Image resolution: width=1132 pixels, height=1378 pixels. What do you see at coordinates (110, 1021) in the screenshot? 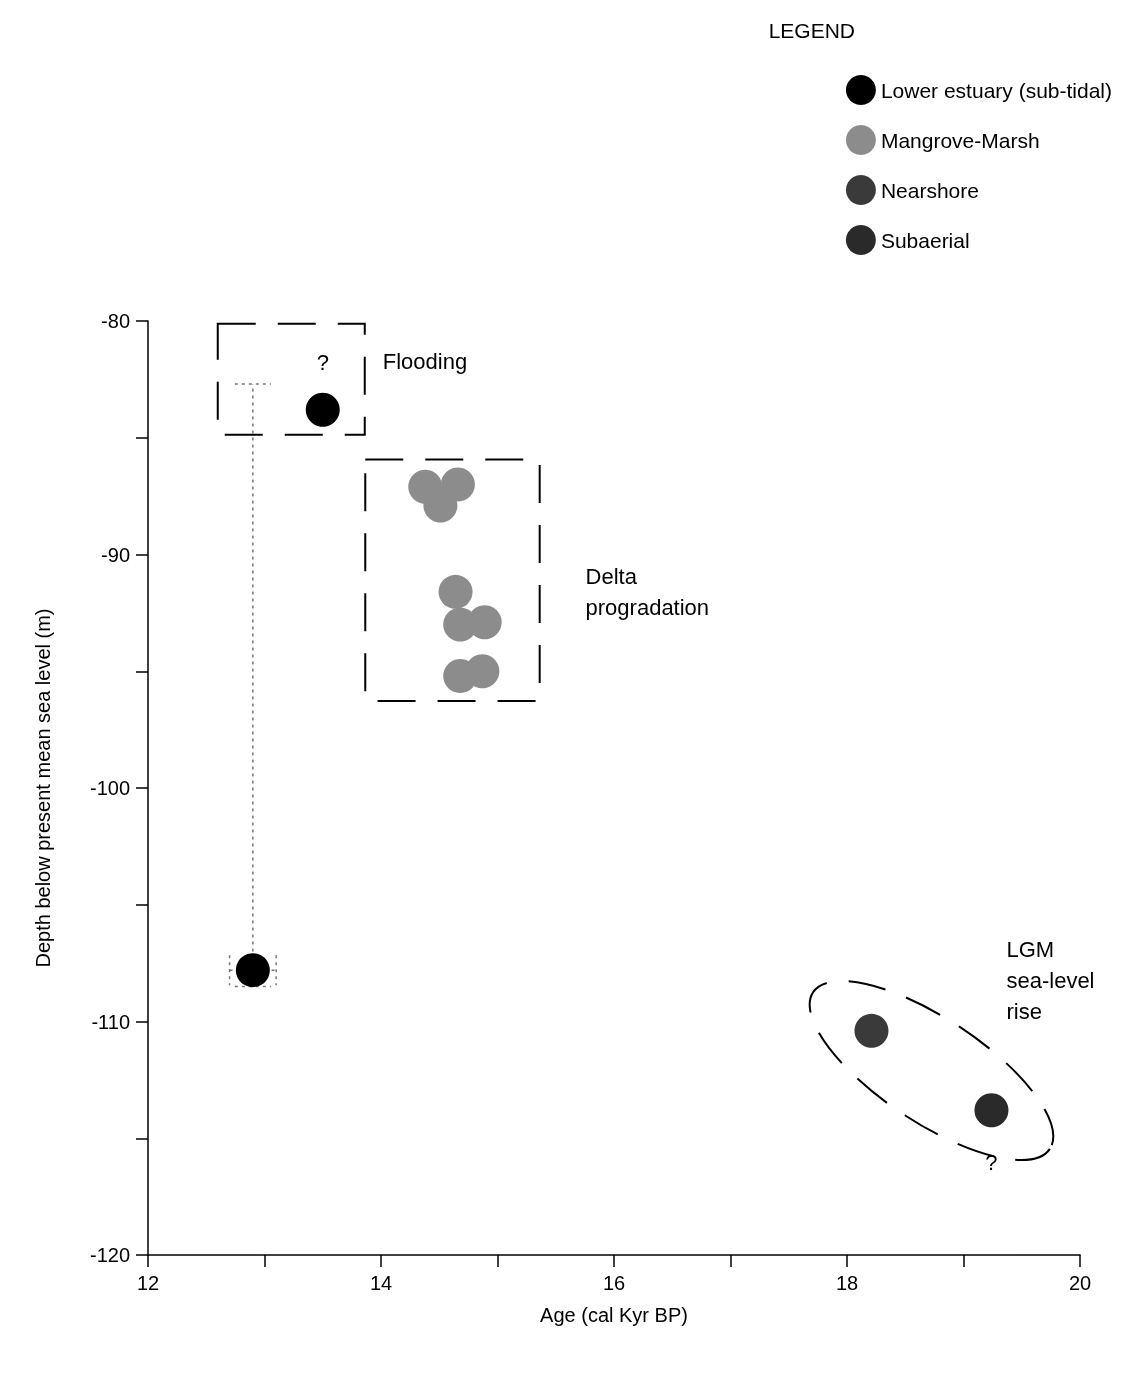
I see `y-tick-label: -110` at bounding box center [110, 1021].